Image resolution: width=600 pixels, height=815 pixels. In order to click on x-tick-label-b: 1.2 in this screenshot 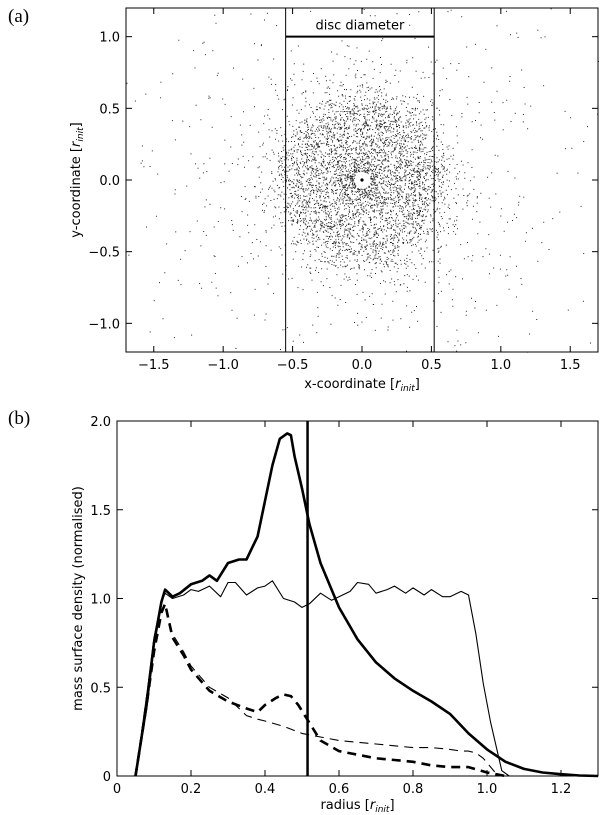, I will do `click(561, 789)`.